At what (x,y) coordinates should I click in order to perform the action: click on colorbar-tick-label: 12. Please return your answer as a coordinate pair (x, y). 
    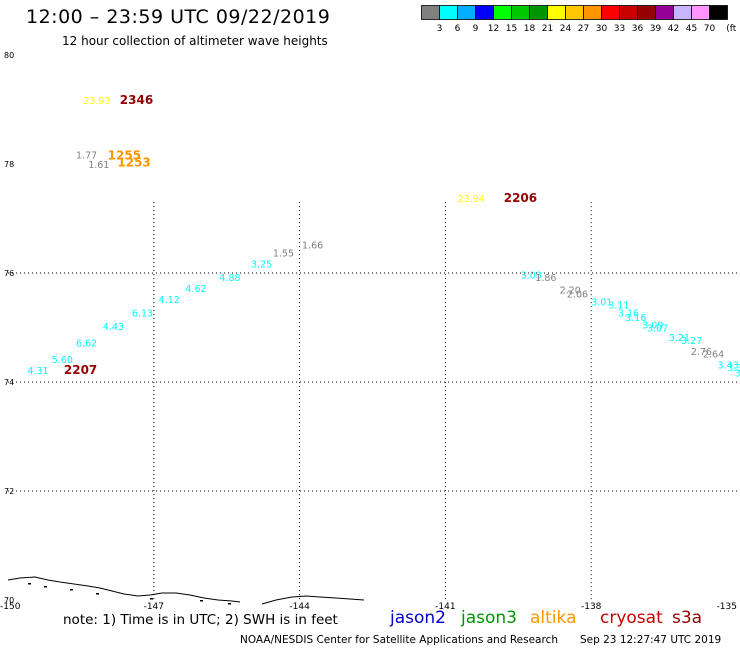
    Looking at the image, I should click on (493, 29).